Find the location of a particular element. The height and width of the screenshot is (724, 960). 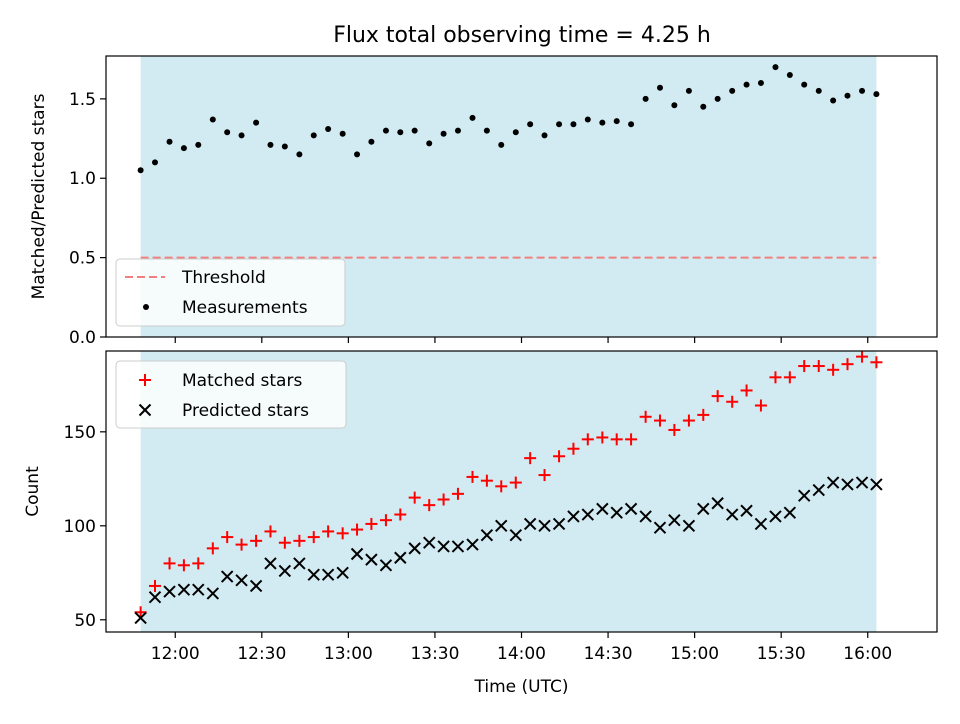

x-tick-label: 12:00 is located at coordinates (175, 654).